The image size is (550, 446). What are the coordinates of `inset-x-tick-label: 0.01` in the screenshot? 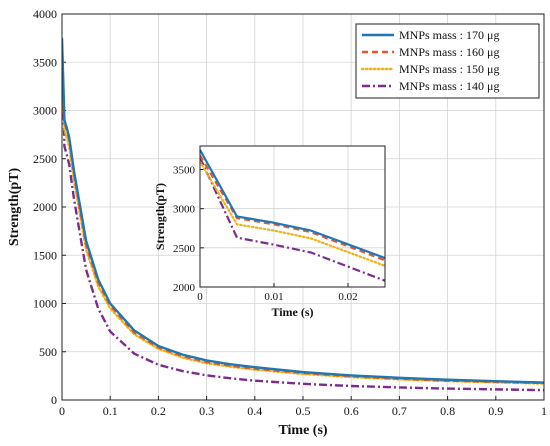 It's located at (273, 297).